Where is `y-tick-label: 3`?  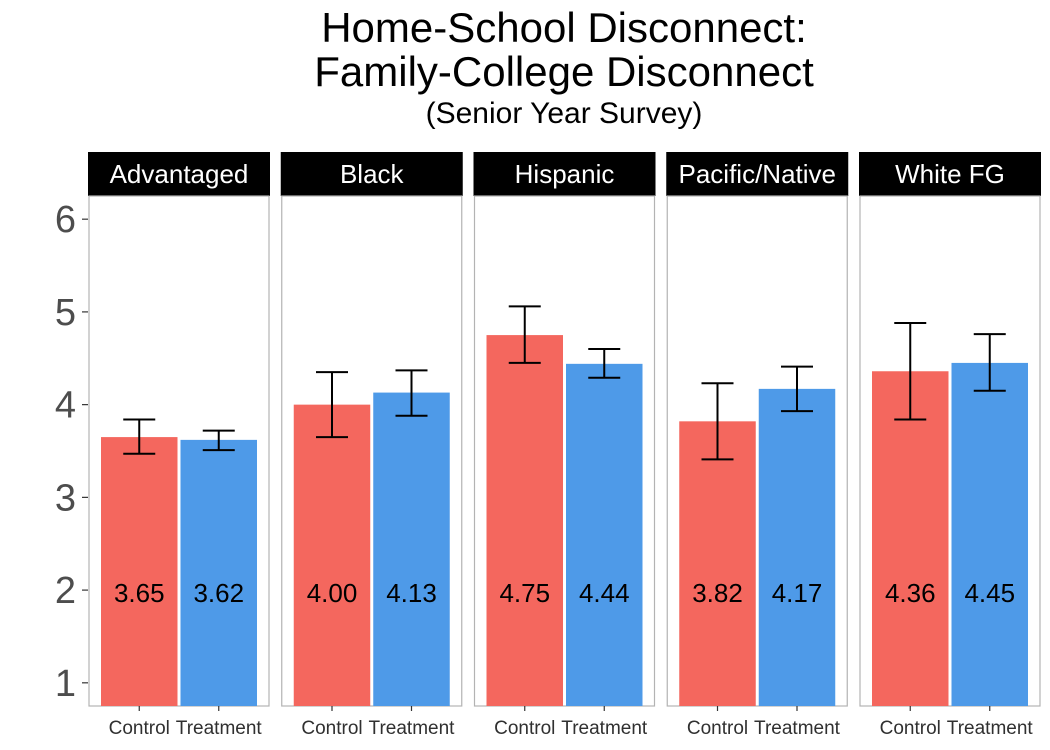
y-tick-label: 3 is located at coordinates (65, 498).